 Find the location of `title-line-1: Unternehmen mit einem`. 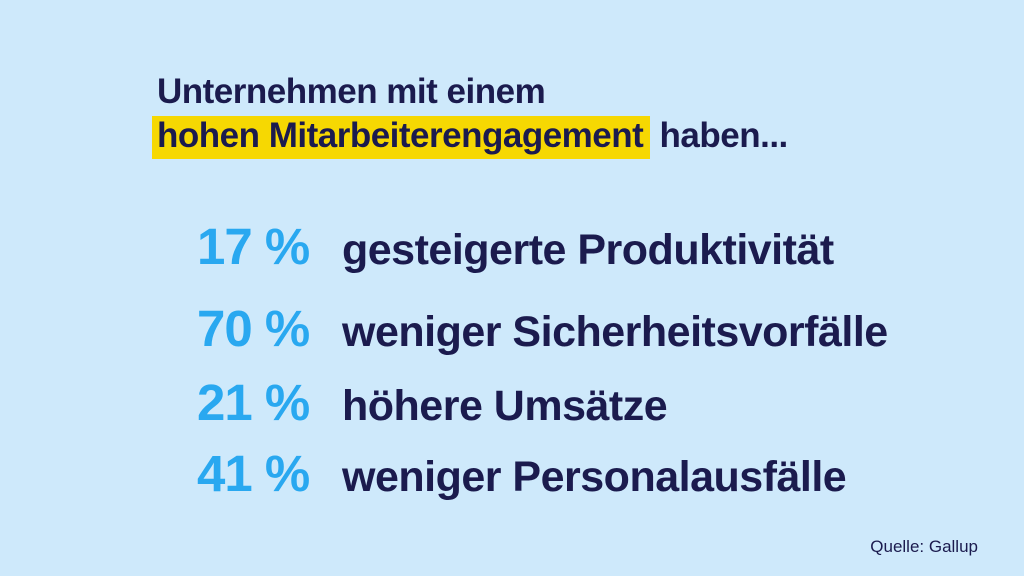

title-line-1: Unternehmen mit einem is located at coordinates (351, 91).